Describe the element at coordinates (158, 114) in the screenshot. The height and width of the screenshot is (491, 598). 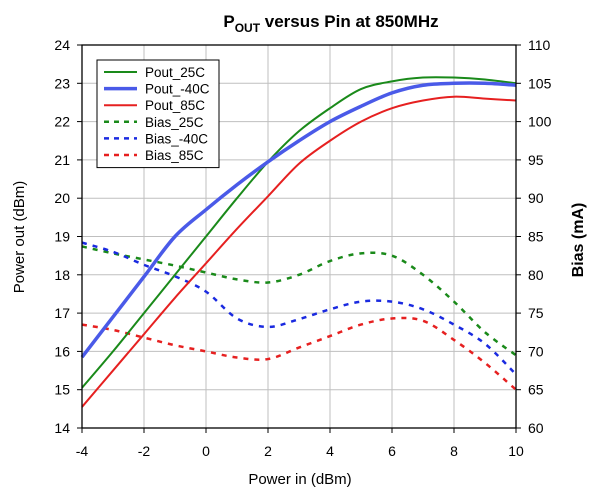
I see `legend-box` at that location.